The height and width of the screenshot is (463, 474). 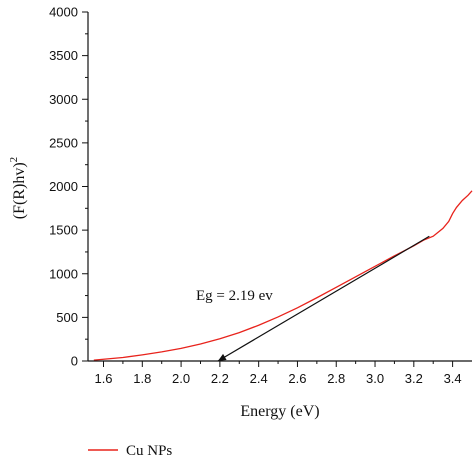 I want to click on x-tick-label: 2.4, so click(x=259, y=378).